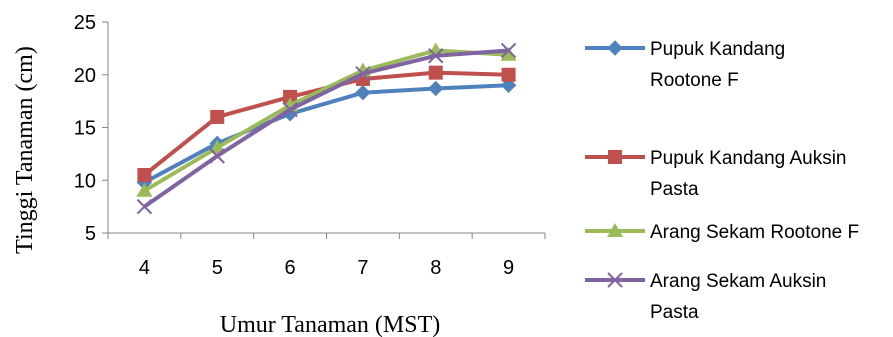 The height and width of the screenshot is (337, 893). Describe the element at coordinates (508, 268) in the screenshot. I see `x-tick-label: 9` at that location.